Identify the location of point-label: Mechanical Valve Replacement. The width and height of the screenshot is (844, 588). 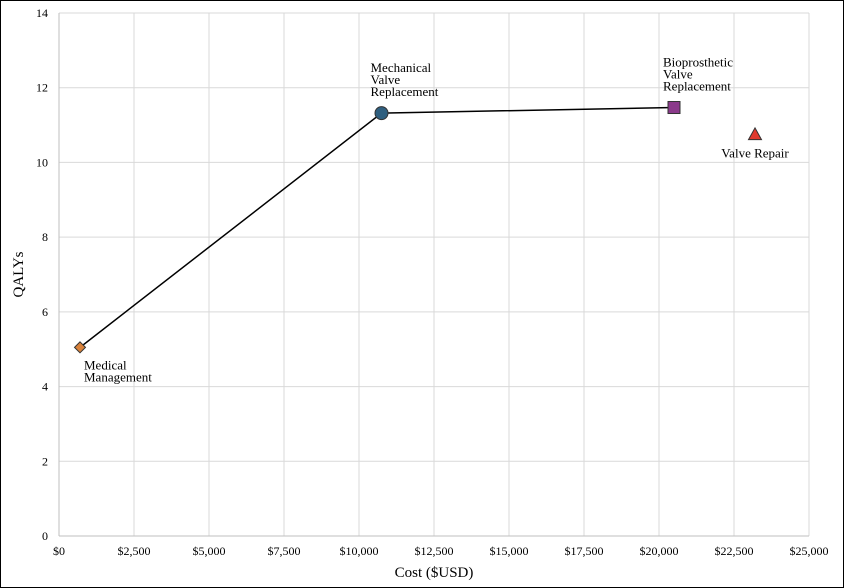
(405, 79).